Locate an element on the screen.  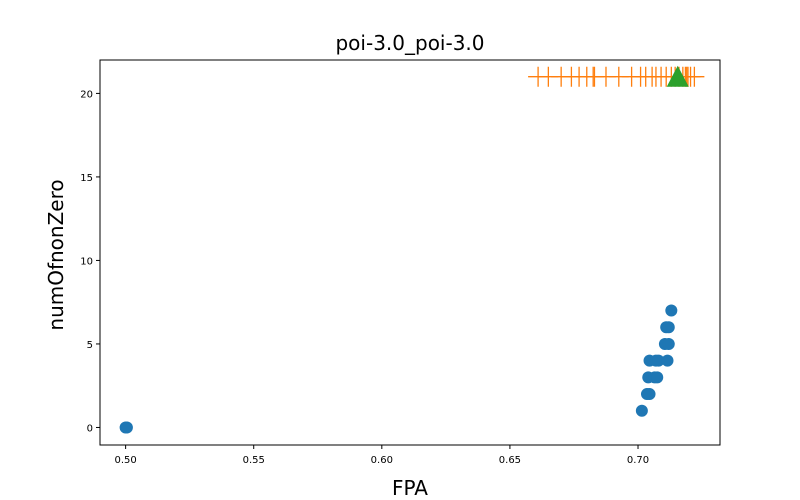
x-tick-label: 0.60 is located at coordinates (382, 460).